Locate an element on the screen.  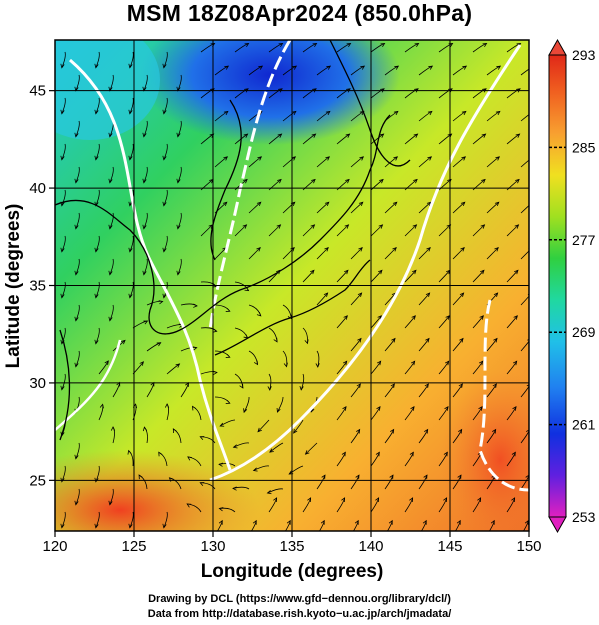
x-axis-label: Longitude (degrees) is located at coordinates (292, 571).